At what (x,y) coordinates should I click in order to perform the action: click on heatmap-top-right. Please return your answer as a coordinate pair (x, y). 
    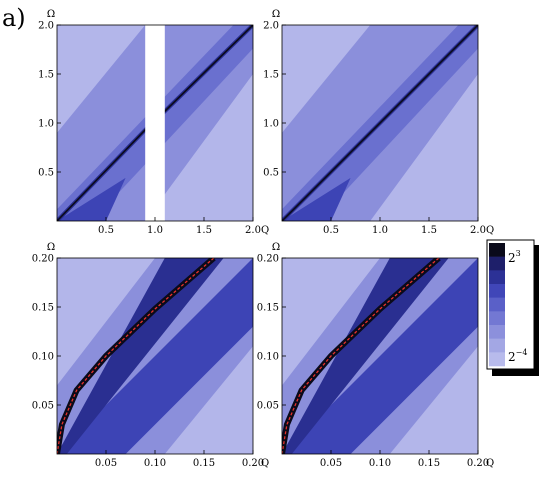
    Looking at the image, I should click on (380, 123).